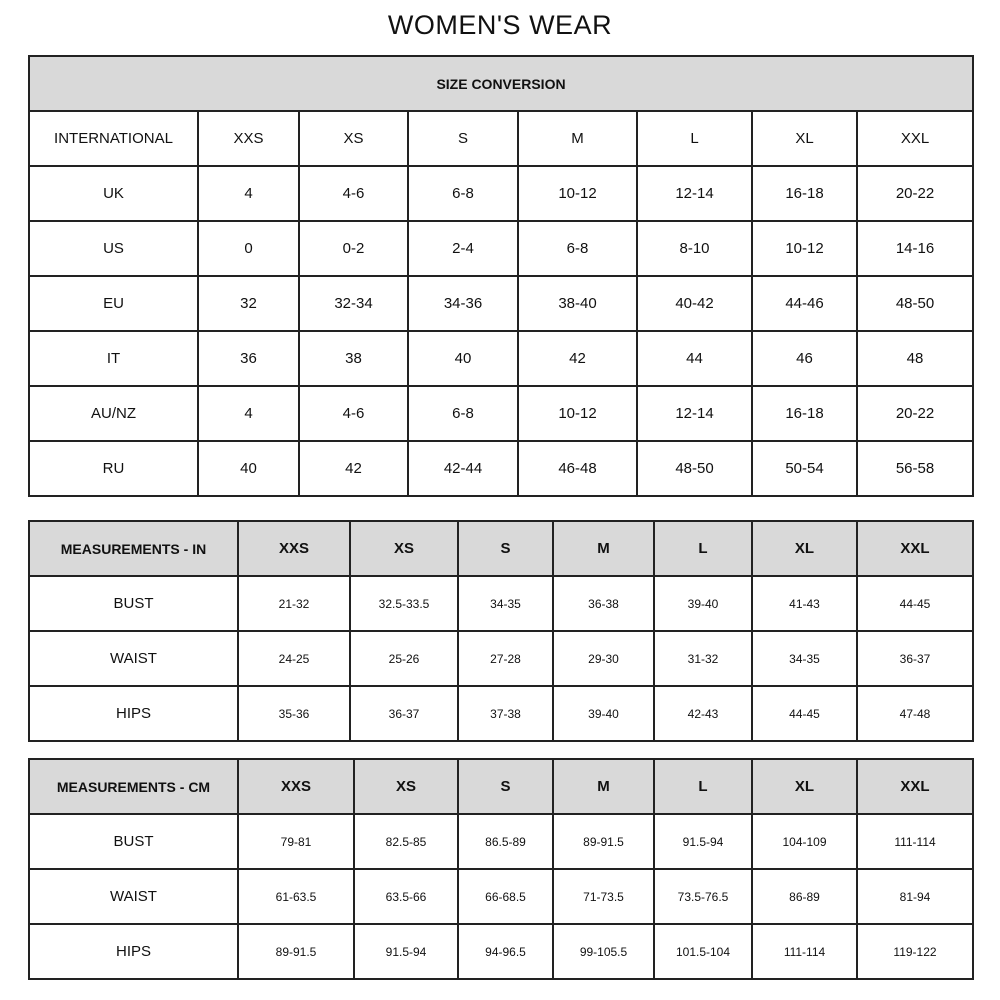  What do you see at coordinates (353, 358) in the screenshot?
I see `table-cell: 38` at bounding box center [353, 358].